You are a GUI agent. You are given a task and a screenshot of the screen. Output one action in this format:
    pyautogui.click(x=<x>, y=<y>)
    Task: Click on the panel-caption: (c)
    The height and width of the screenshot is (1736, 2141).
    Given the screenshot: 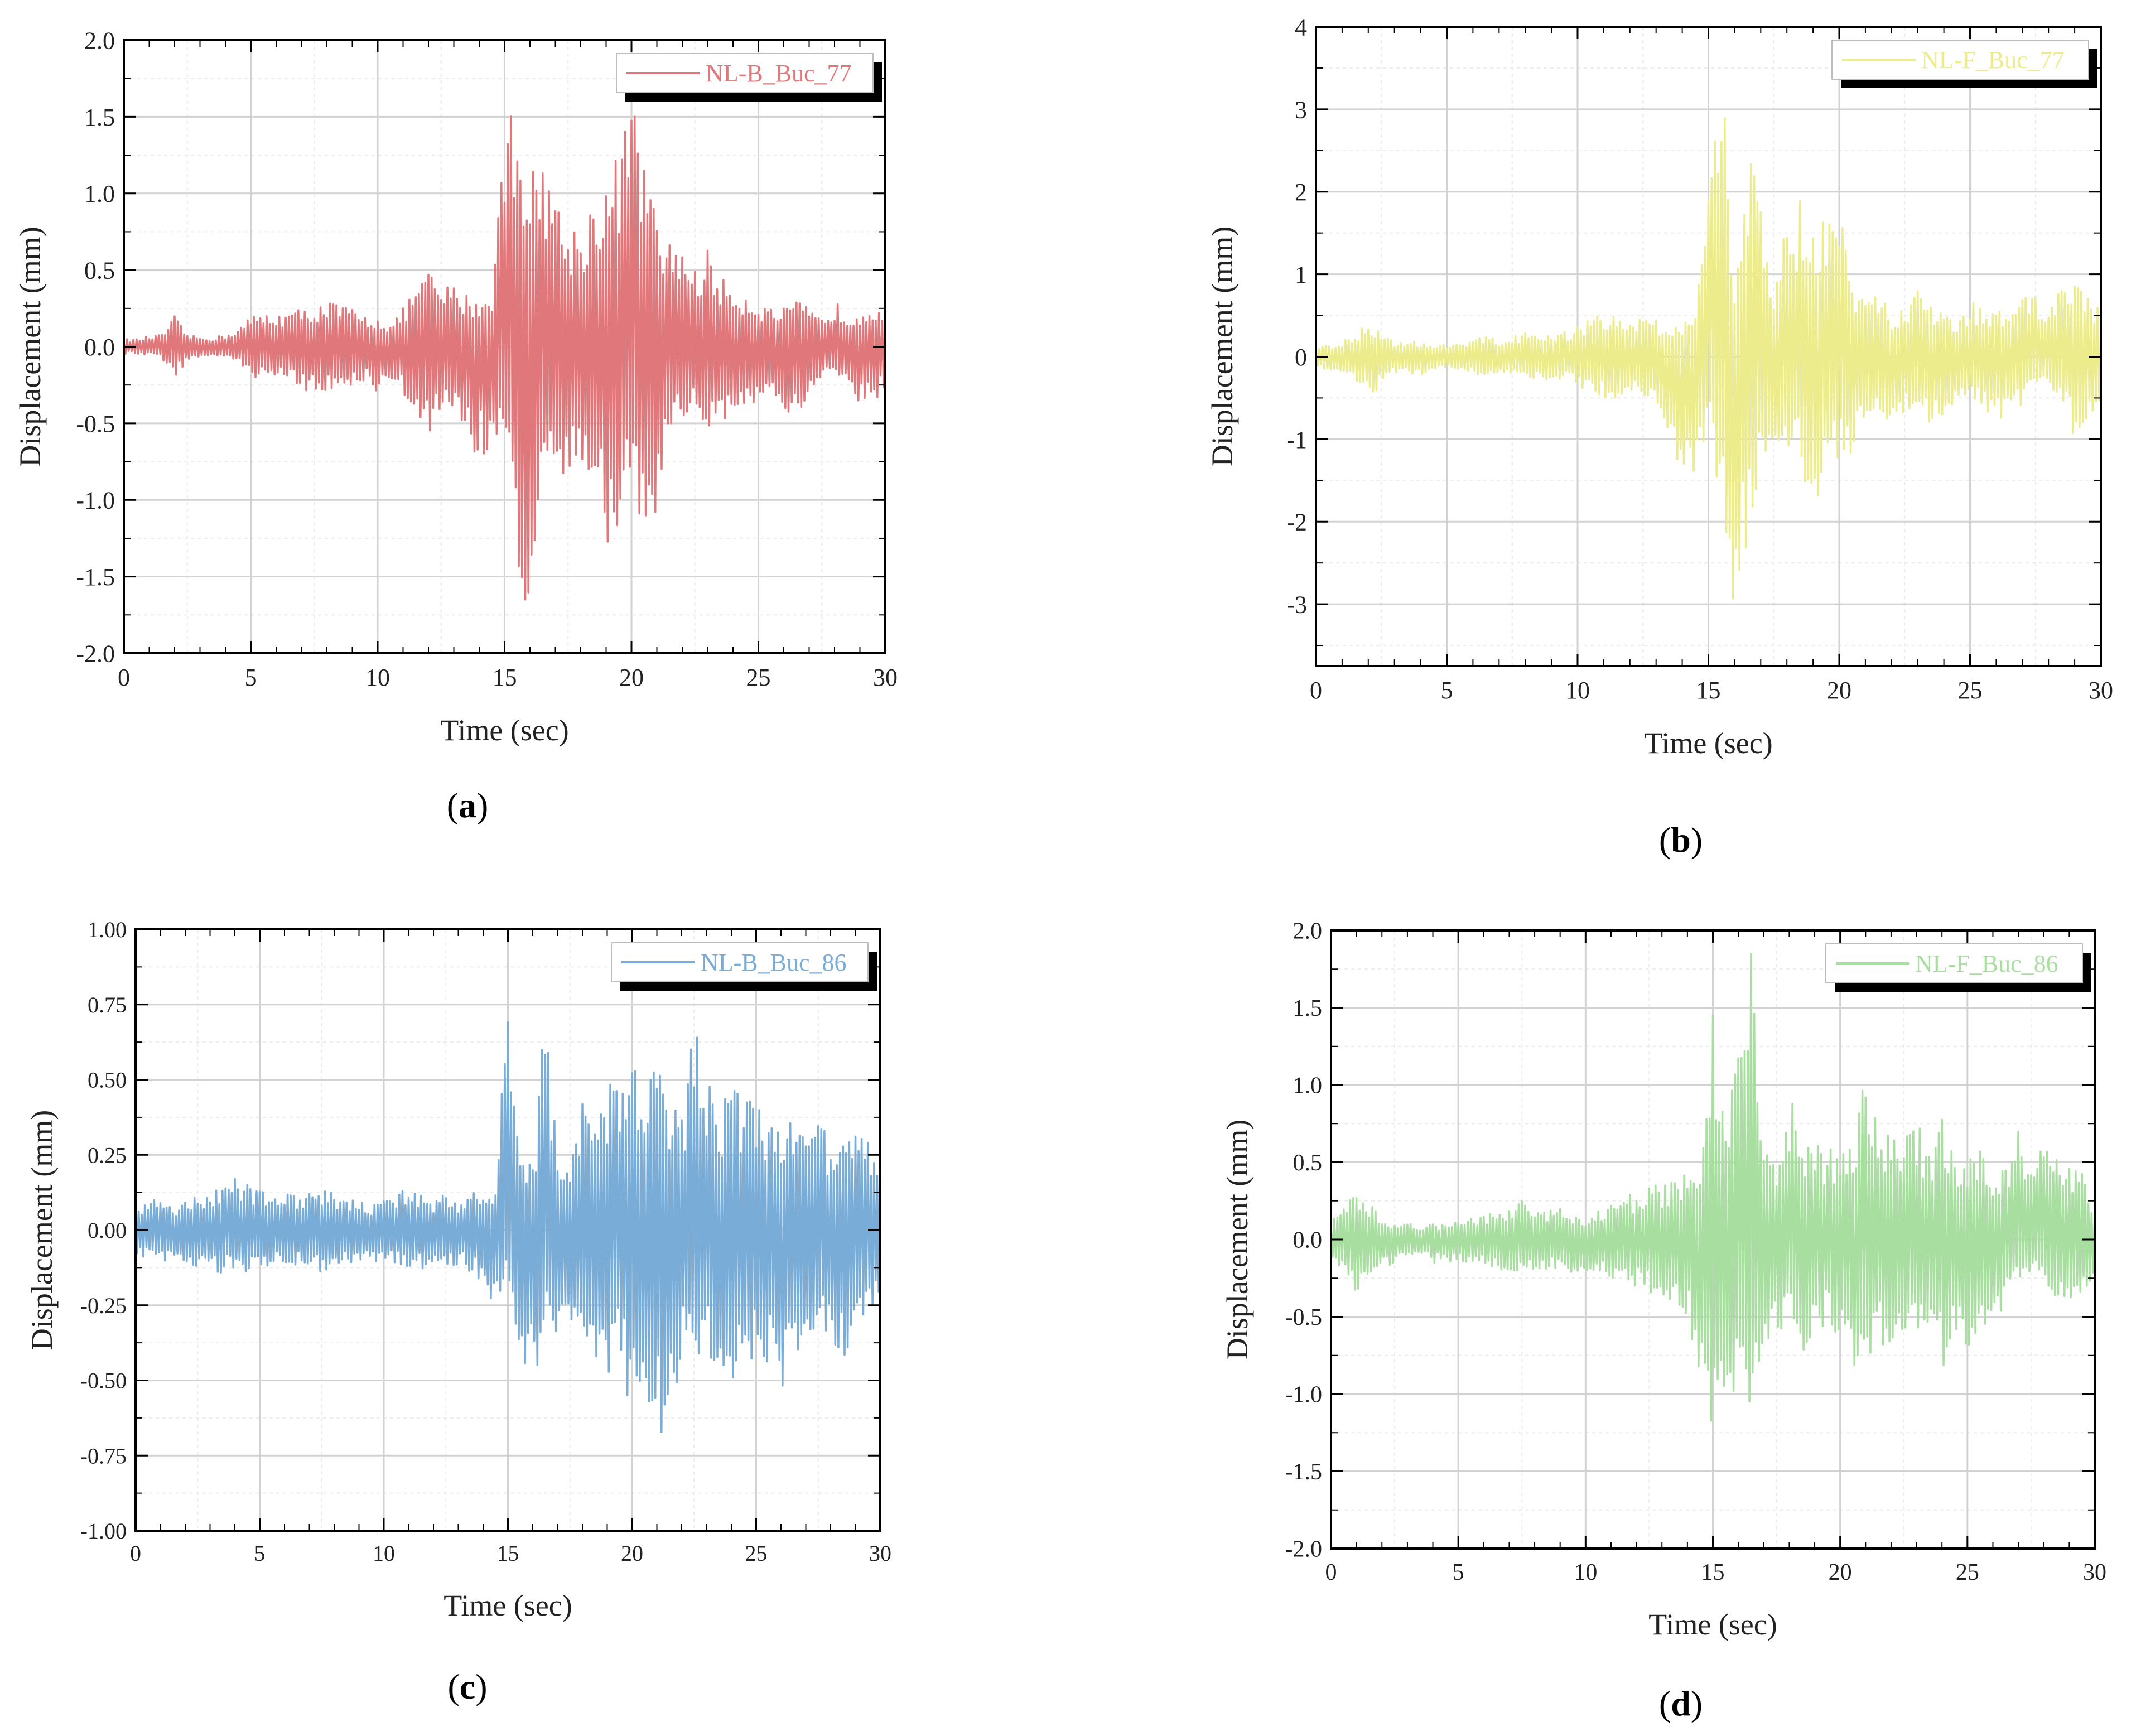 What is the action you would take?
    pyautogui.click(x=467, y=1686)
    